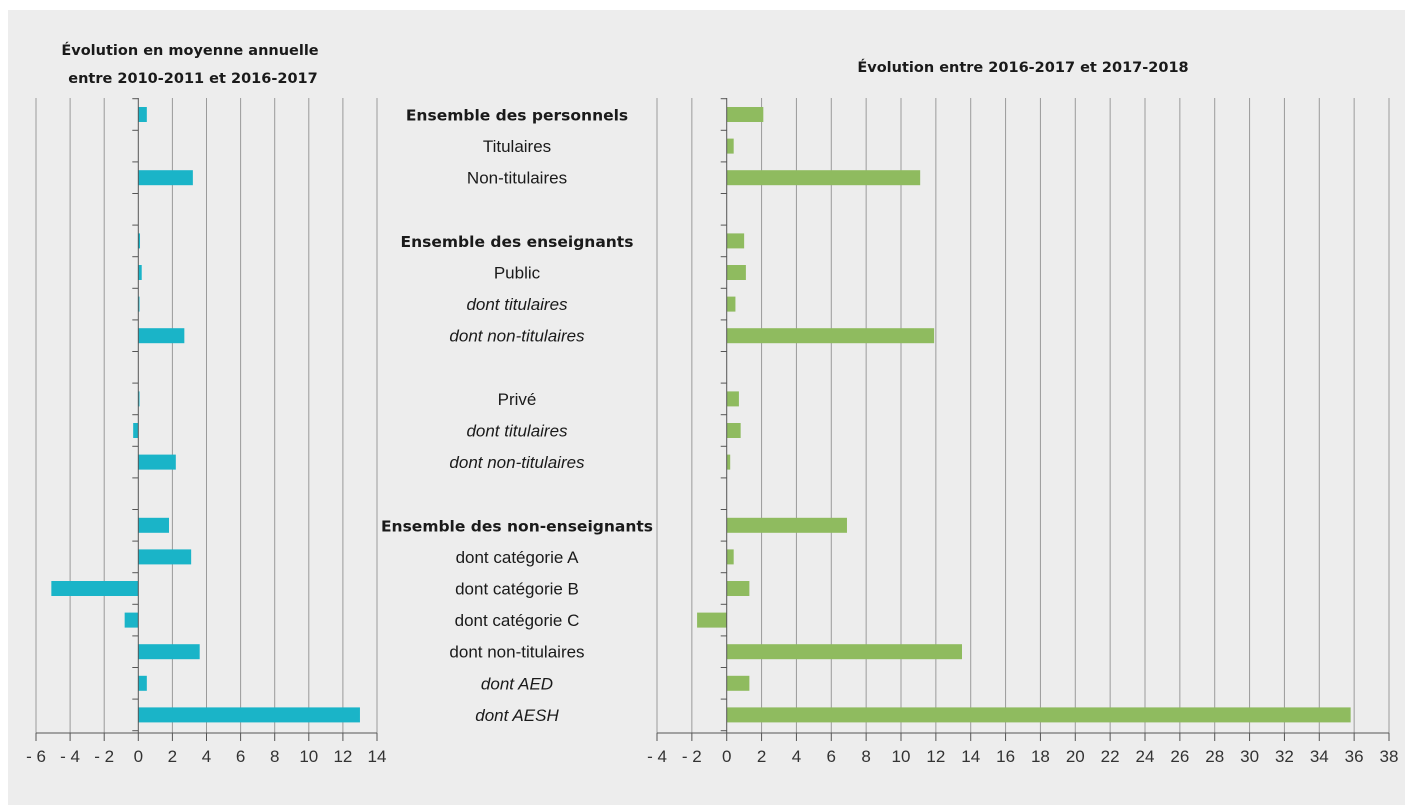 Image resolution: width=1405 pixels, height=805 pixels. What do you see at coordinates (1389, 756) in the screenshot?
I see `right-x-tick-label: 38` at bounding box center [1389, 756].